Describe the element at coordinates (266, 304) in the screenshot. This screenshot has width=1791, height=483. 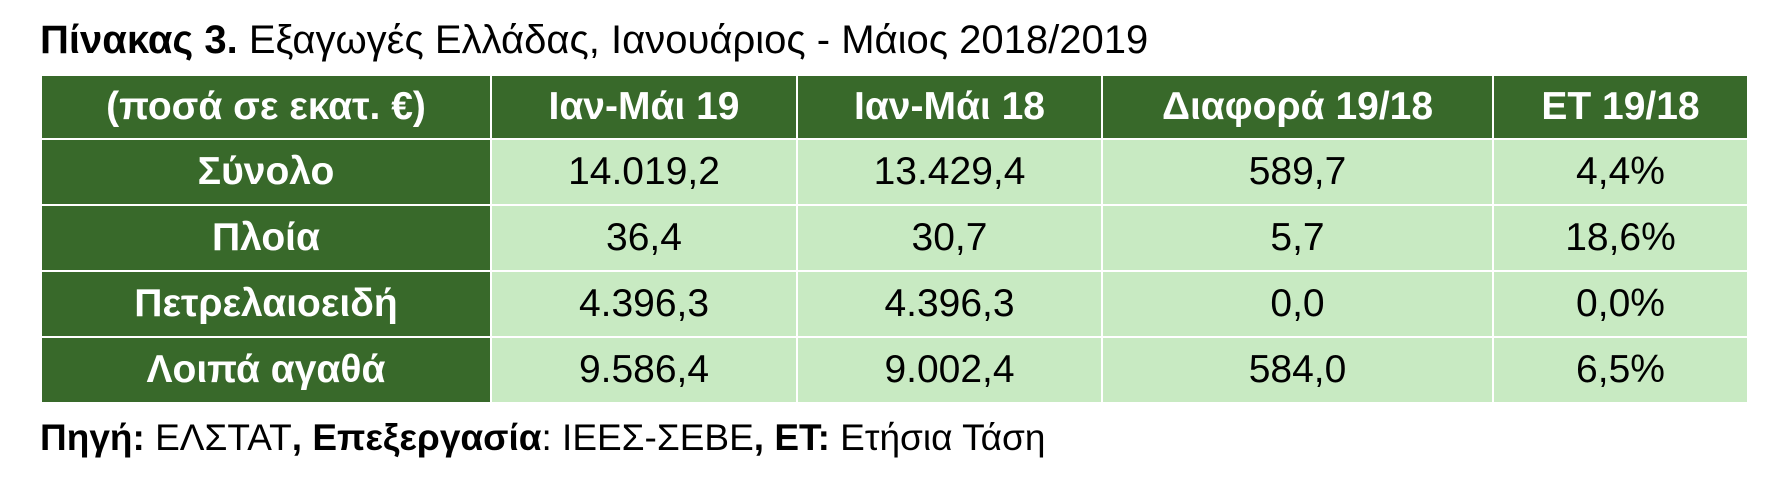
I see `row-label: Πετρελαιοειδή` at that location.